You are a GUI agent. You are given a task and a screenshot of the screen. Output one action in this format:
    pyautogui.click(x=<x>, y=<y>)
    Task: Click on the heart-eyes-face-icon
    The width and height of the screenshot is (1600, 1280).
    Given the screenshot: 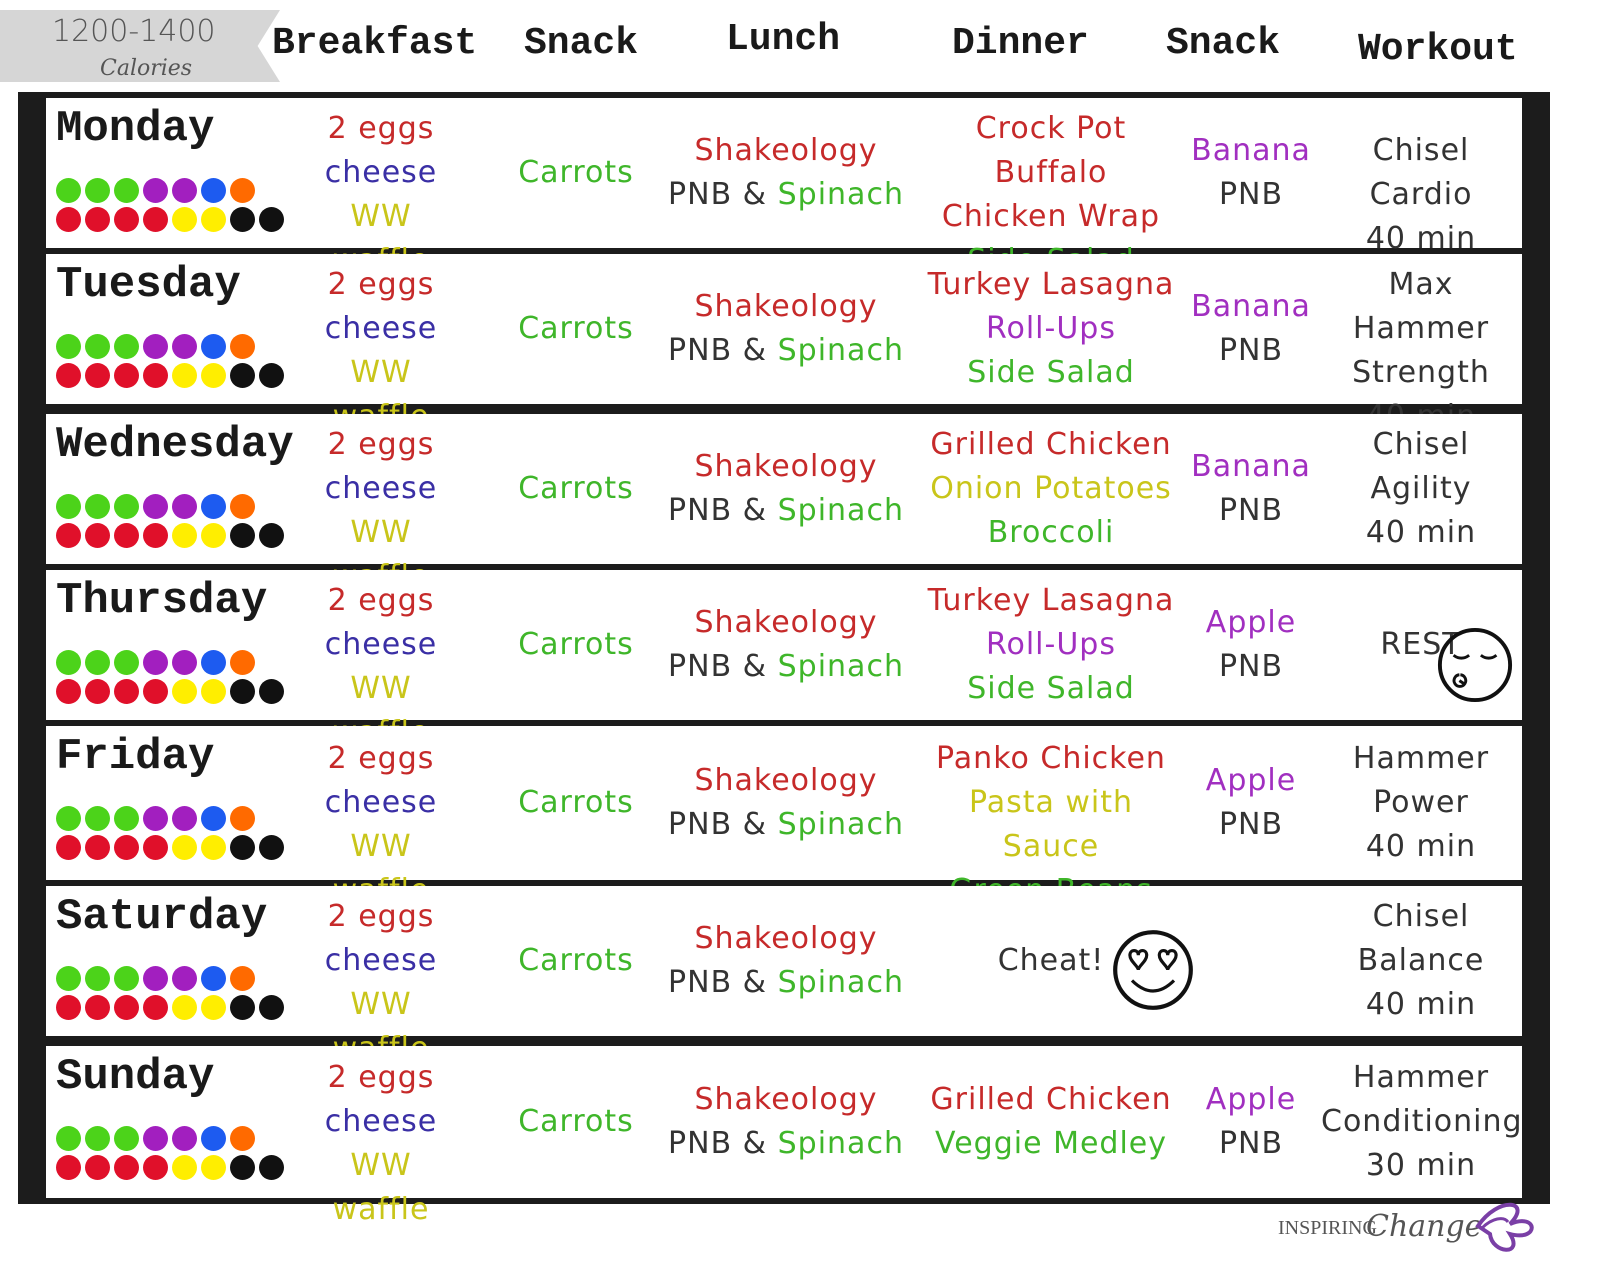 What is the action you would take?
    pyautogui.click(x=1153, y=970)
    